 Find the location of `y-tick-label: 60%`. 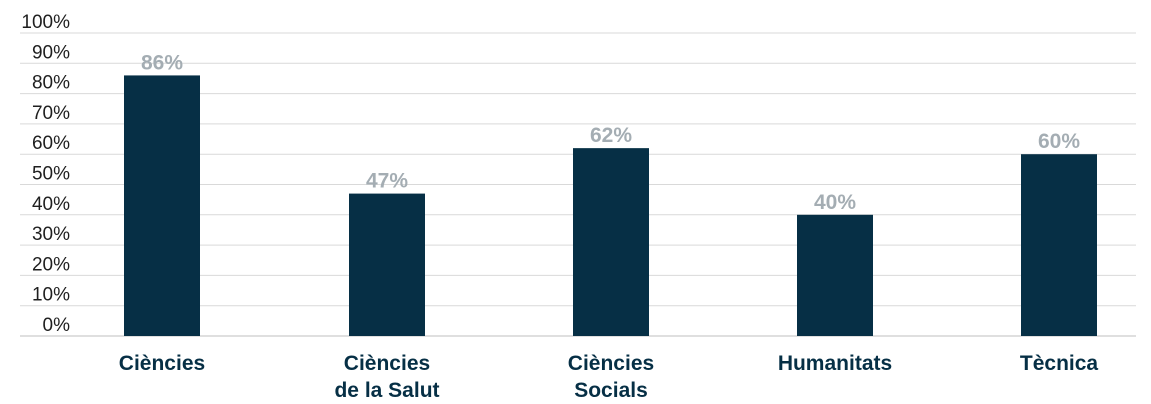

y-tick-label: 60% is located at coordinates (51, 143).